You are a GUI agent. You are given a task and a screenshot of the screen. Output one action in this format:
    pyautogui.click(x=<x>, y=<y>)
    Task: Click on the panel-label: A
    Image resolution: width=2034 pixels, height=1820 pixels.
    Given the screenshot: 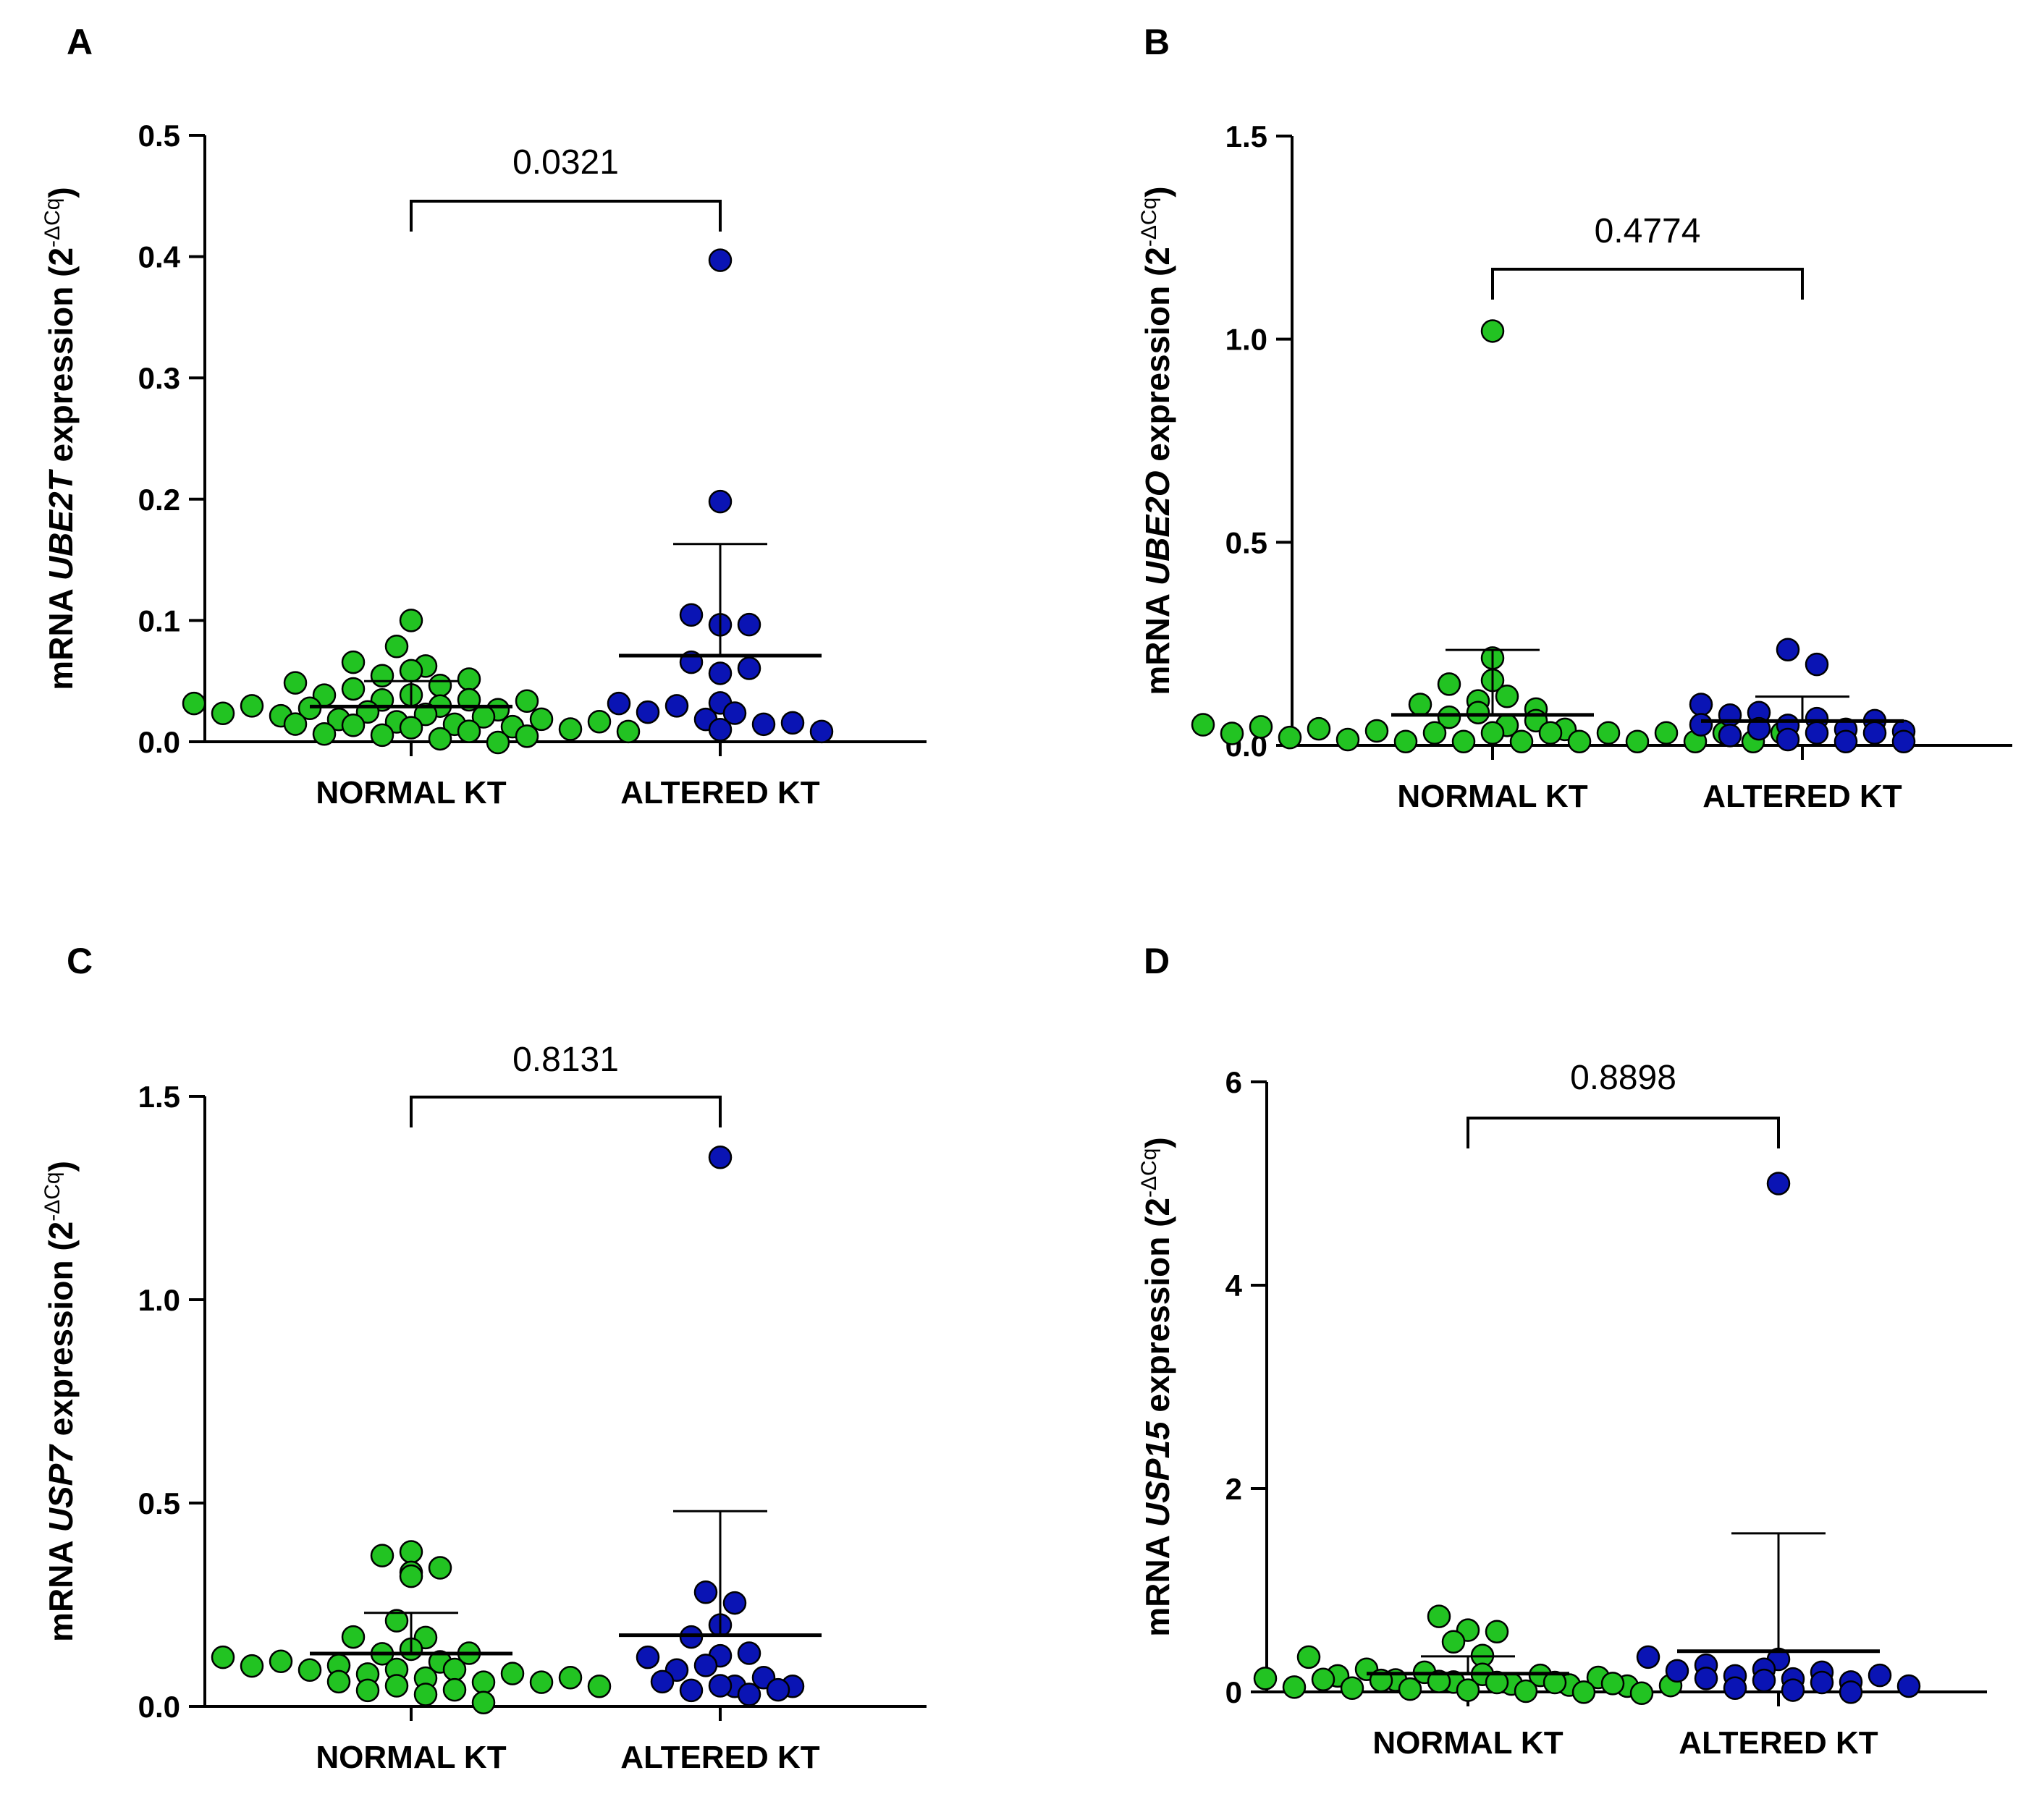 What is the action you would take?
    pyautogui.click(x=80, y=42)
    